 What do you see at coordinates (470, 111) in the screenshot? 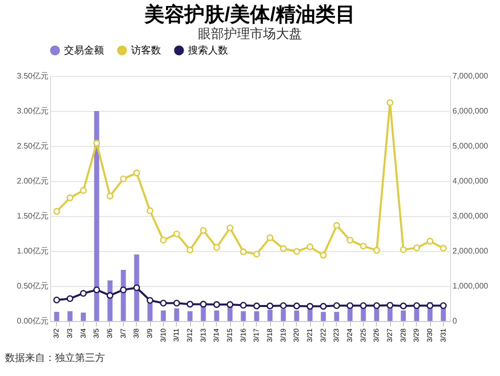
I see `y2-tick-label: 6,000,000` at bounding box center [470, 111].